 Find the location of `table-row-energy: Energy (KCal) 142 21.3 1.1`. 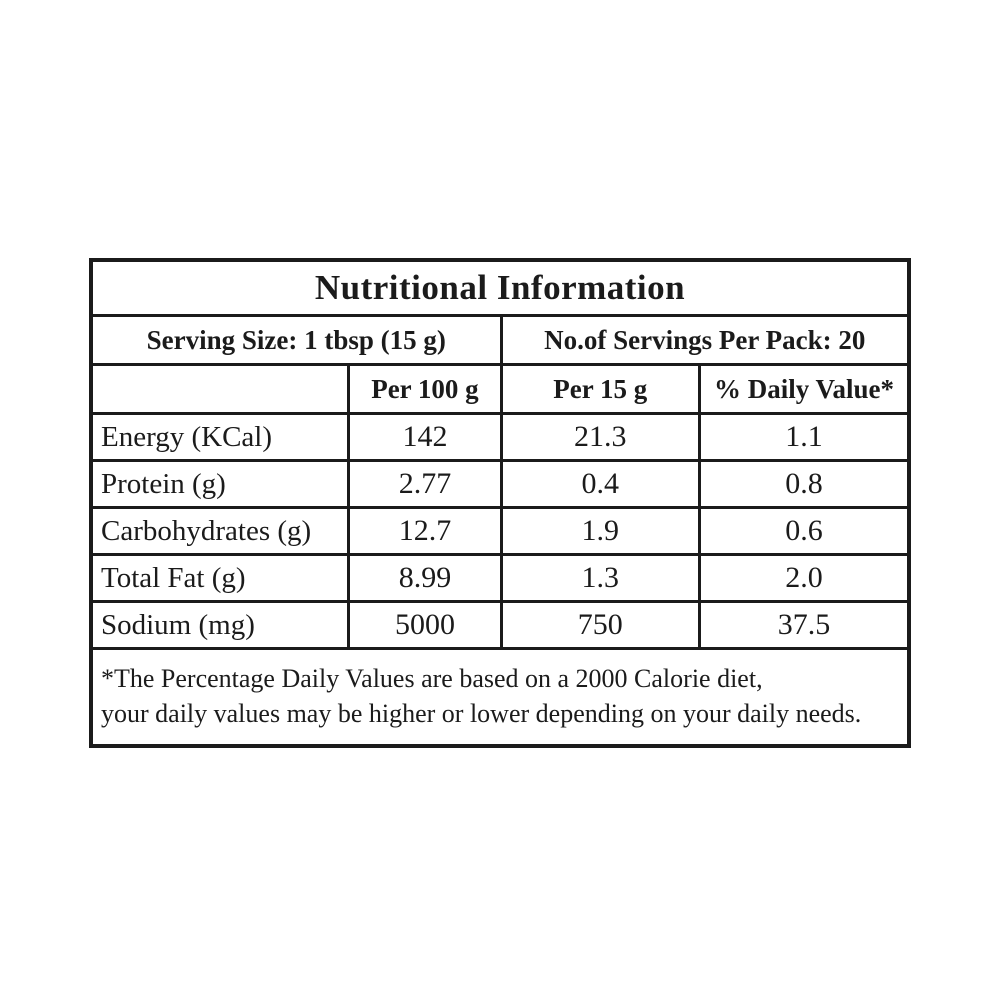

table-row-energy: Energy (KCal) 142 21.3 1.1 is located at coordinates (500, 437).